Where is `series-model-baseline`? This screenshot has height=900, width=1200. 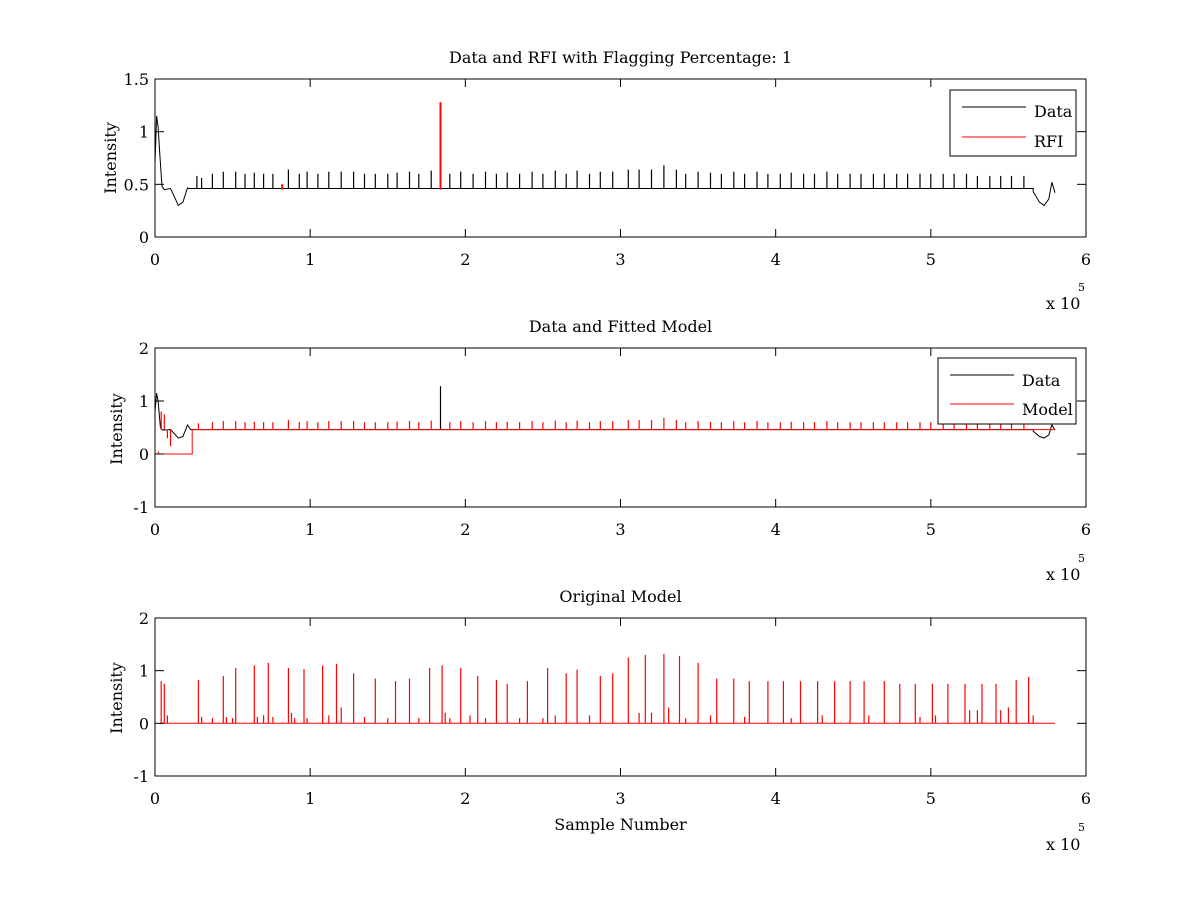 series-model-baseline is located at coordinates (606, 442).